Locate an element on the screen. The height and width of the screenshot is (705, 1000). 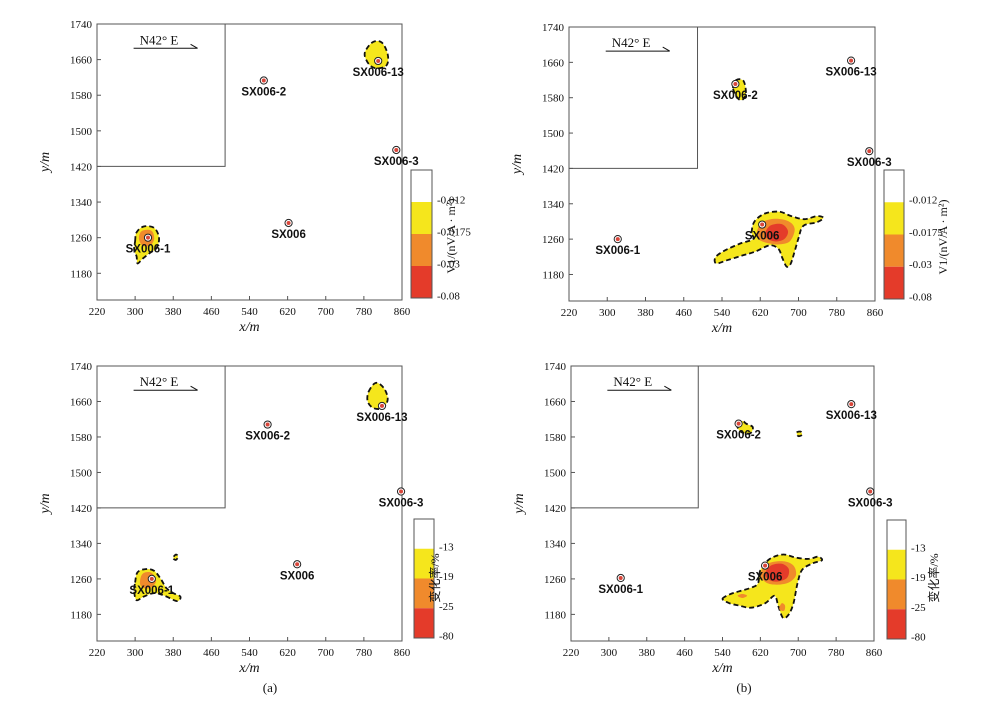
colorbar-tick-label: -25 is located at coordinates (446, 607).